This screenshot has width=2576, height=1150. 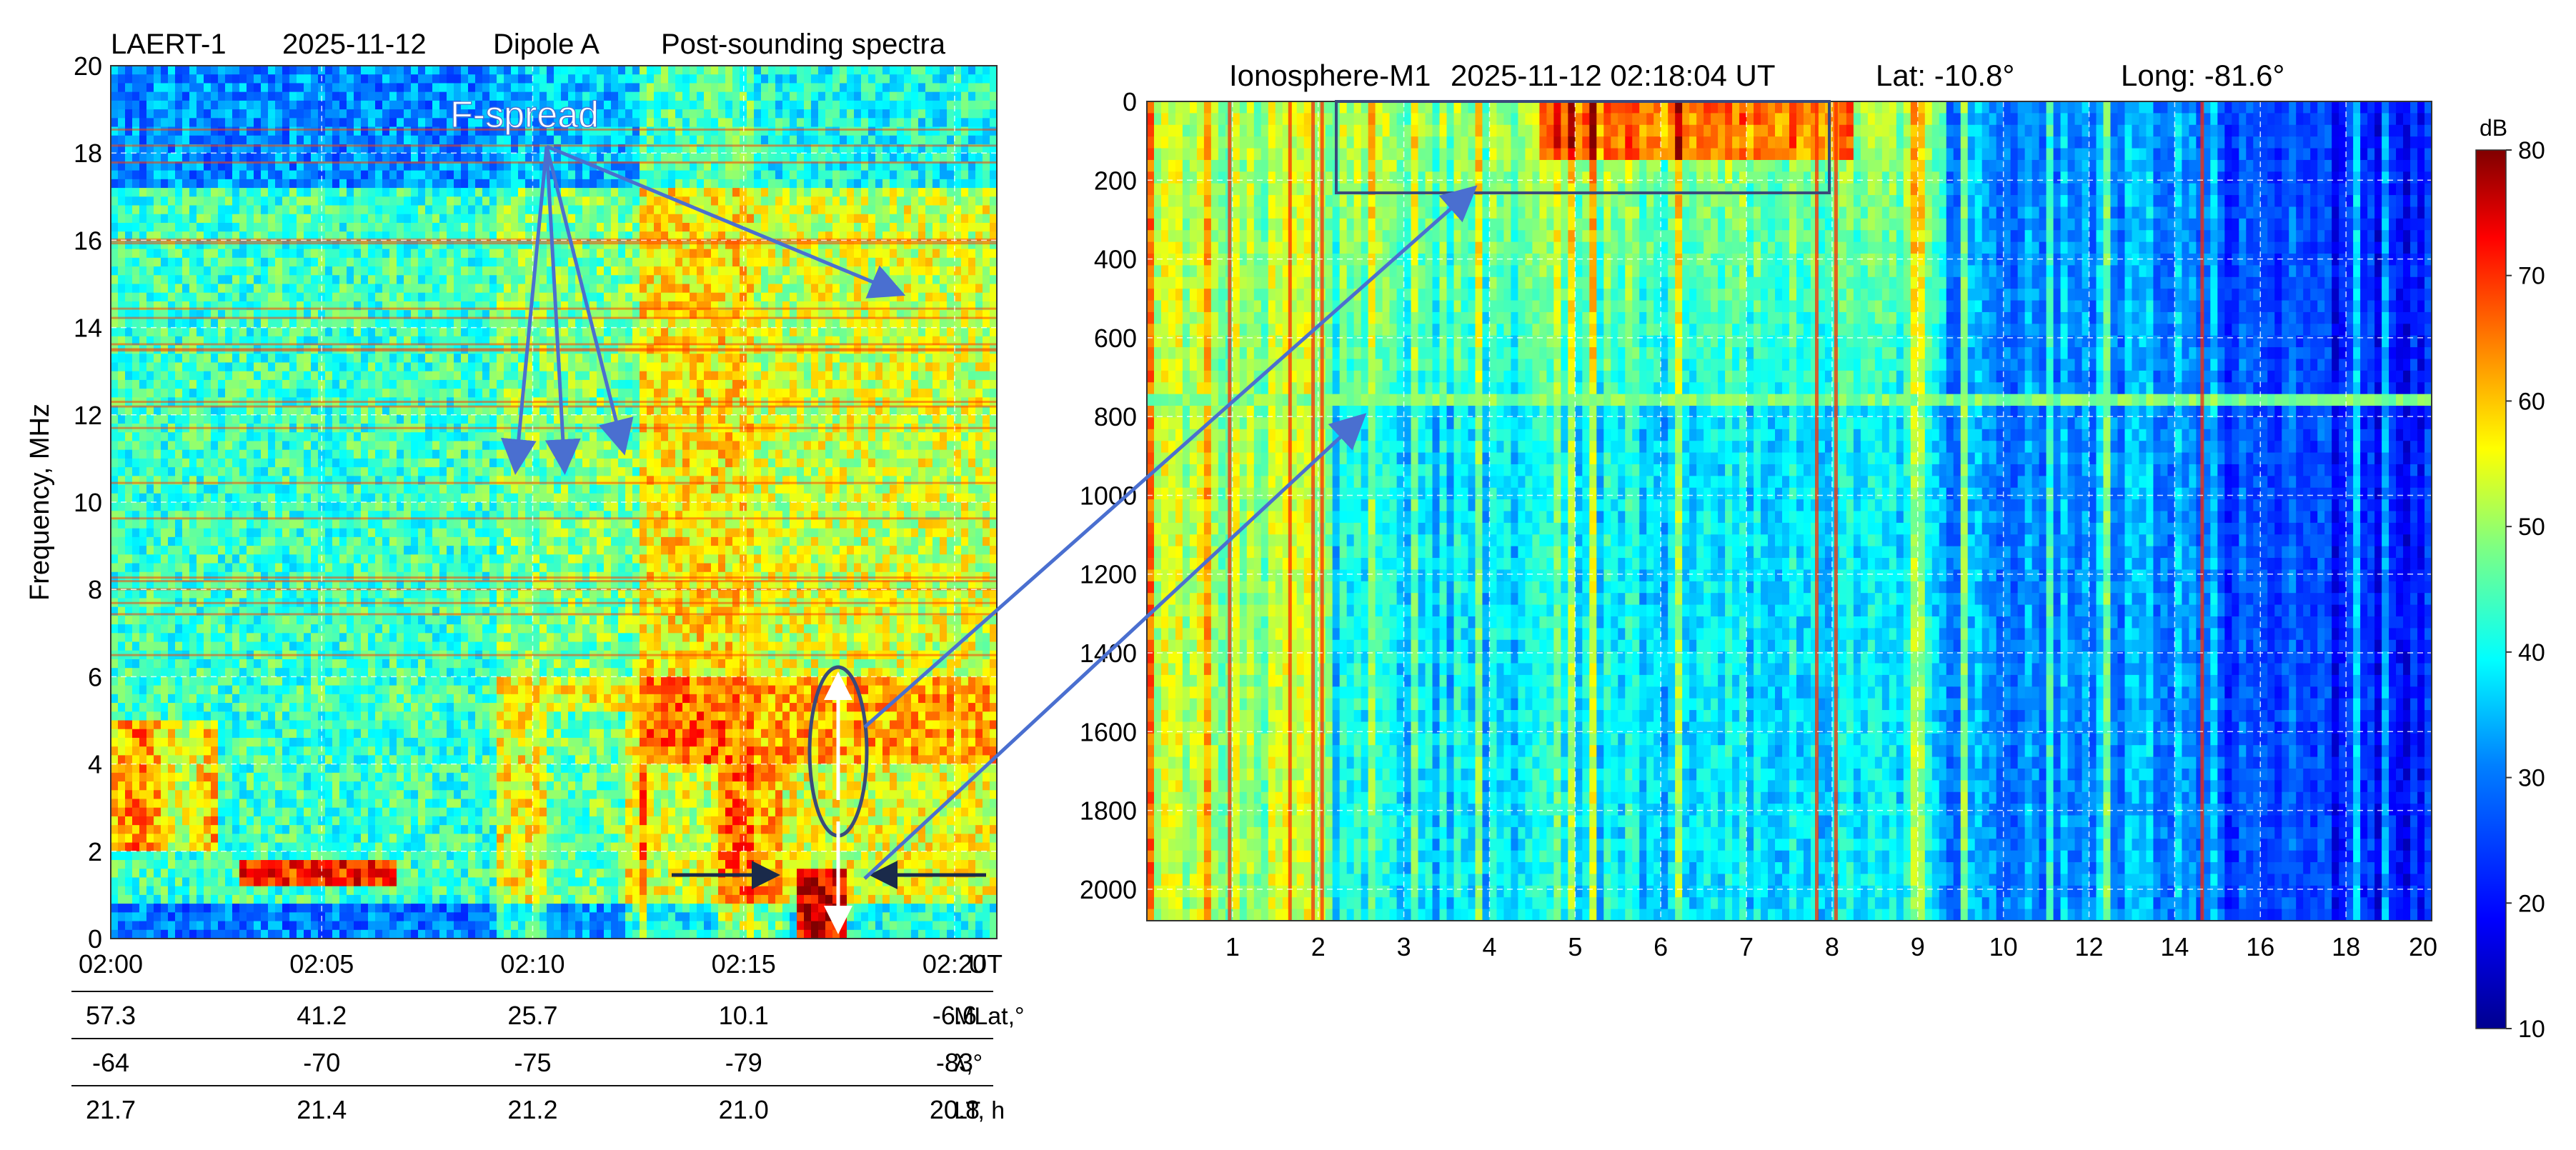 What do you see at coordinates (546, 44) in the screenshot?
I see `left-title-3: Dipole A` at bounding box center [546, 44].